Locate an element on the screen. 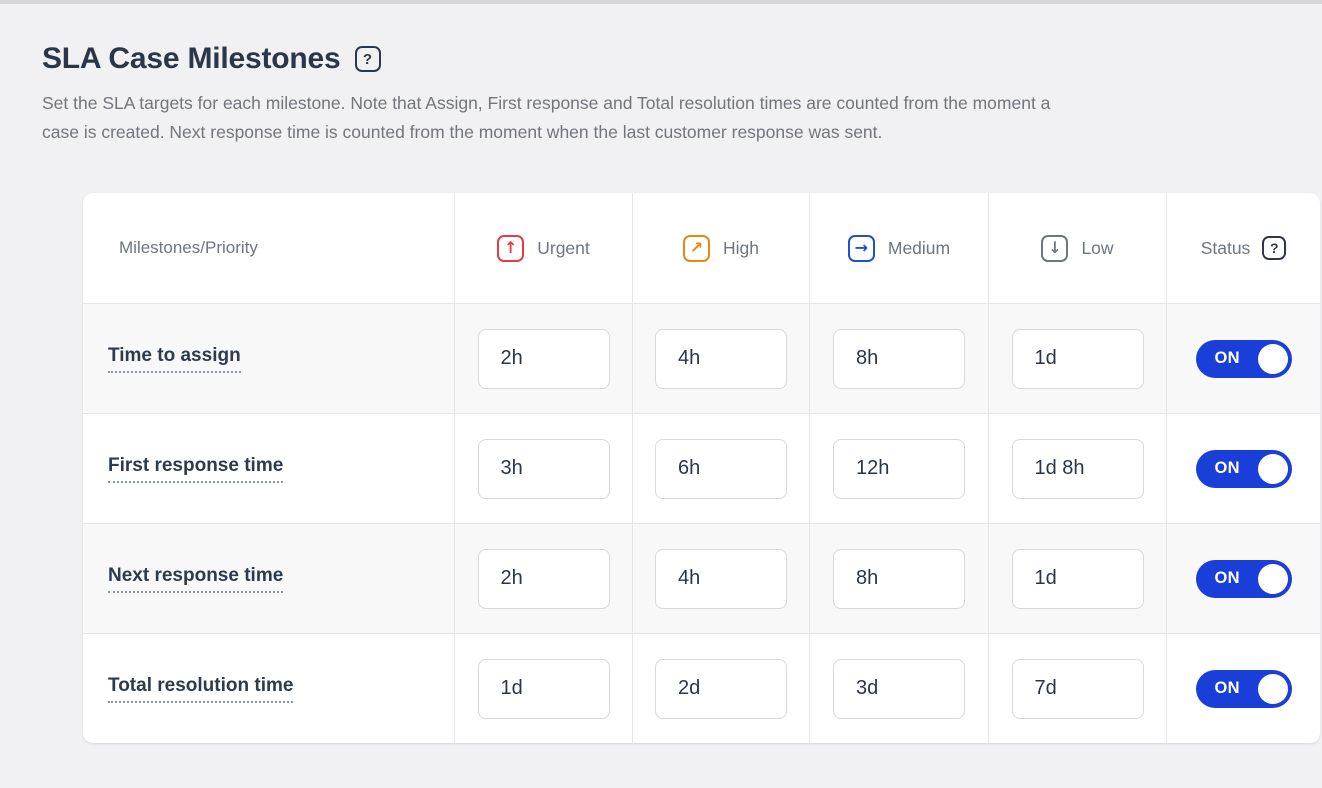 This screenshot has height=788, width=1322. total-resolution-high-input is located at coordinates (721, 688).